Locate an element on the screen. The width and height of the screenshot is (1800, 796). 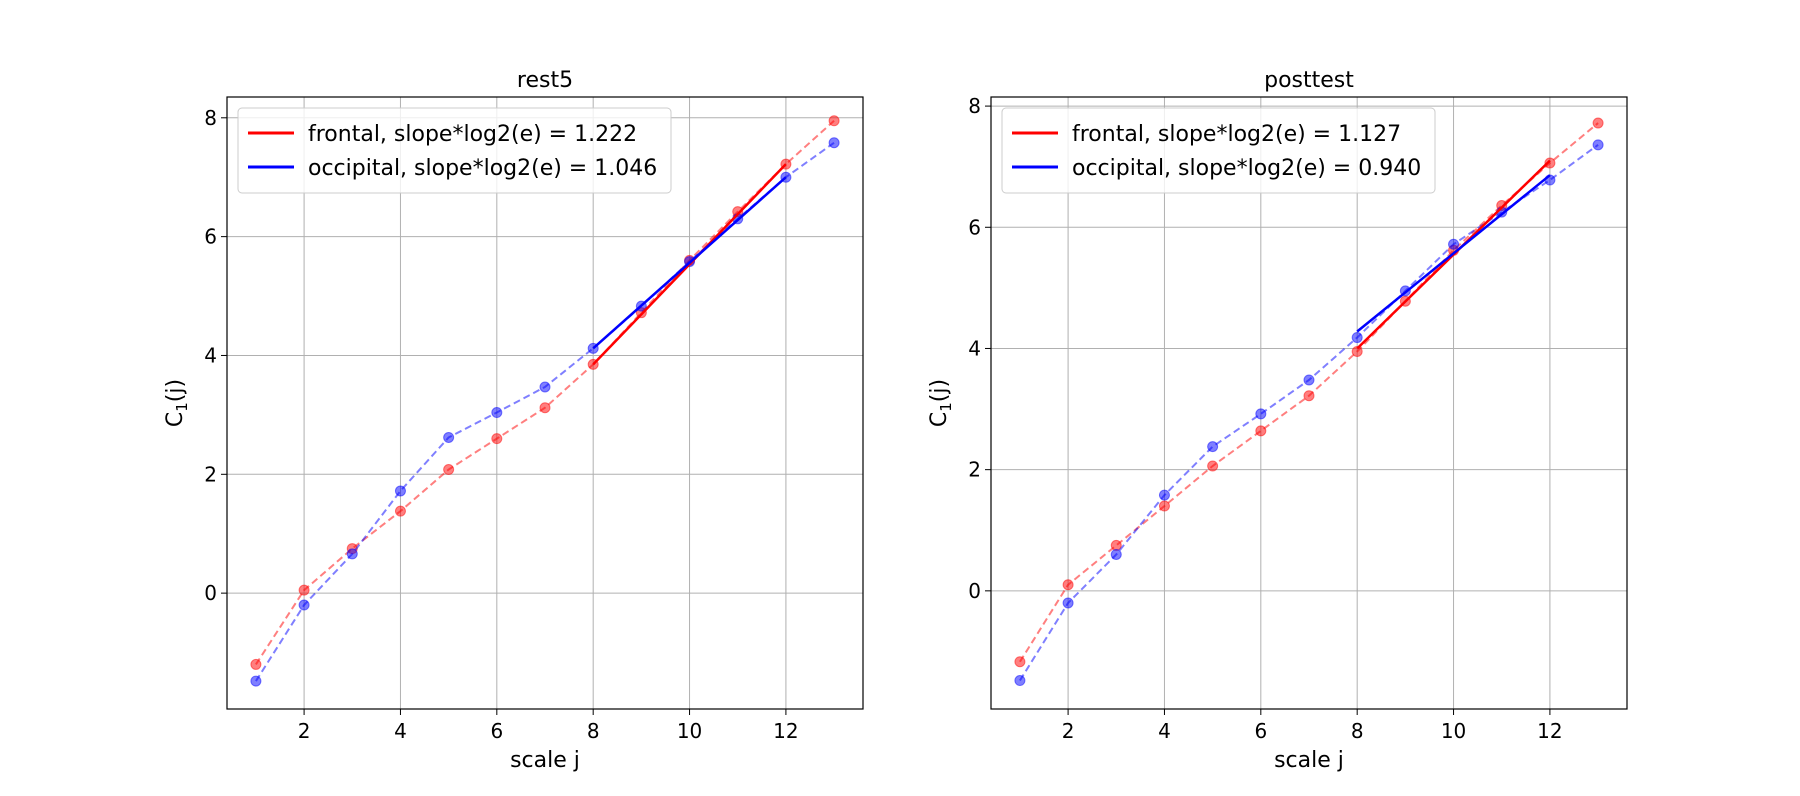
legend-entry-label: occipital, slope*log2(e) = 1.046 is located at coordinates (482, 168).